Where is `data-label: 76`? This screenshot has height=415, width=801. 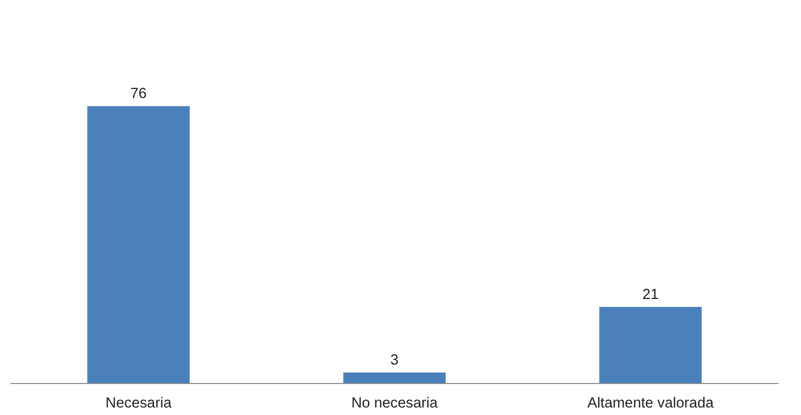 data-label: 76 is located at coordinates (138, 94).